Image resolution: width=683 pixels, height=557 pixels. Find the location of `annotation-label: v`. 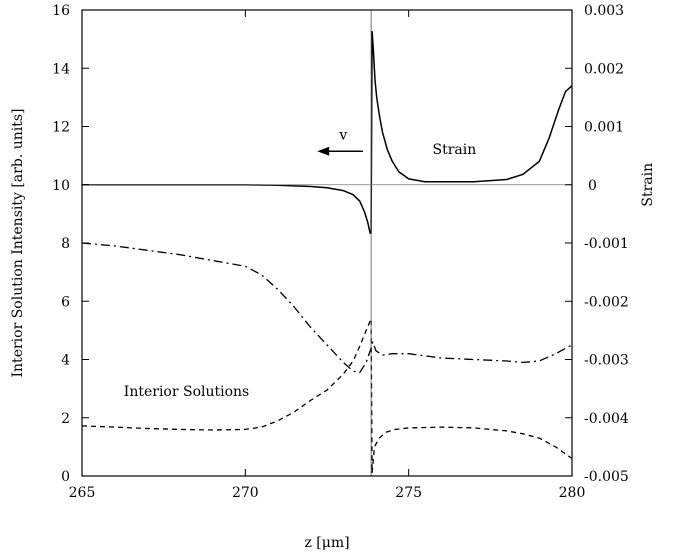

annotation-label: v is located at coordinates (342, 136).